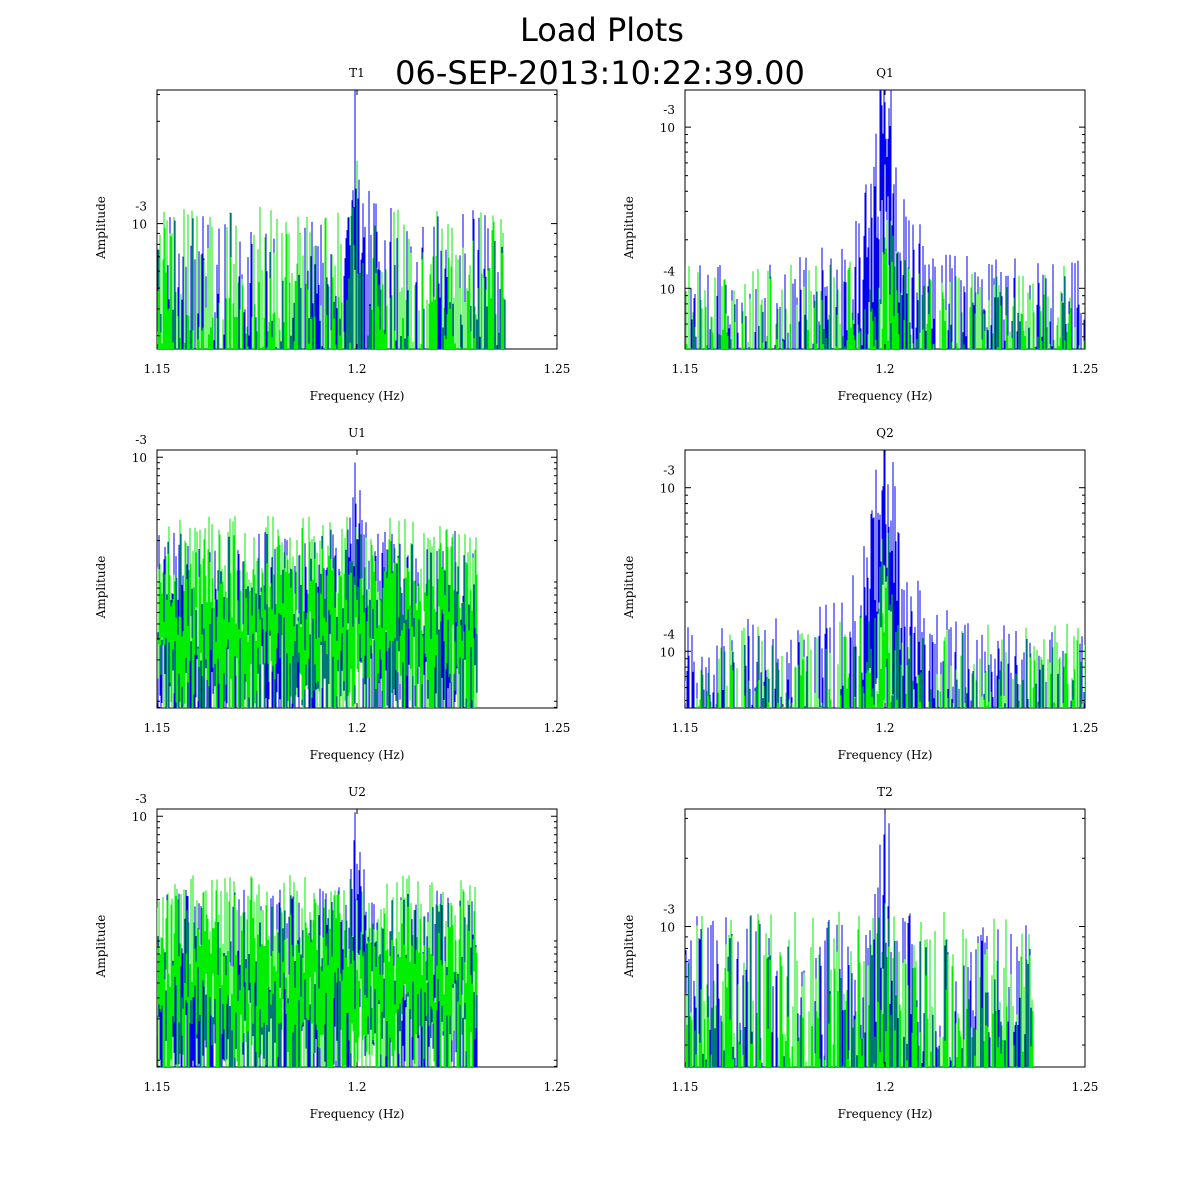  What do you see at coordinates (357, 433) in the screenshot?
I see `chart-title: U1` at bounding box center [357, 433].